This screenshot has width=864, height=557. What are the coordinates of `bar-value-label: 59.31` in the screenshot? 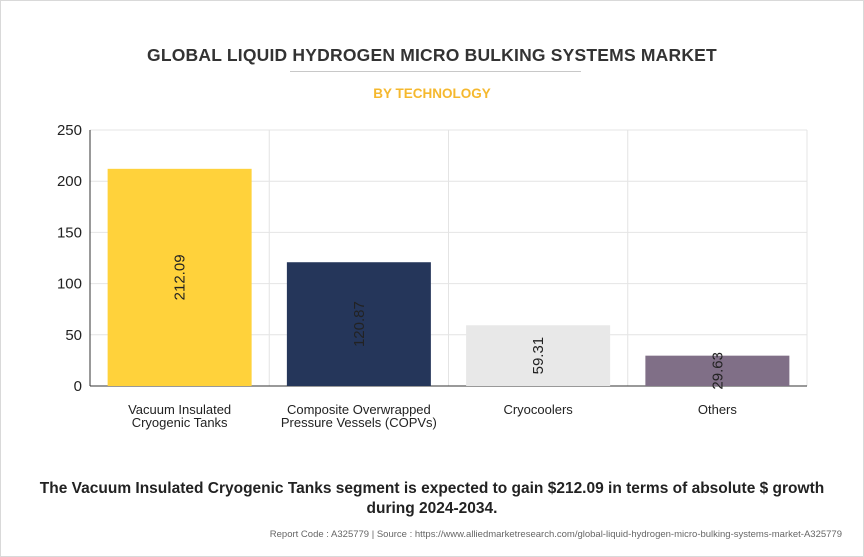 It's located at (538, 356).